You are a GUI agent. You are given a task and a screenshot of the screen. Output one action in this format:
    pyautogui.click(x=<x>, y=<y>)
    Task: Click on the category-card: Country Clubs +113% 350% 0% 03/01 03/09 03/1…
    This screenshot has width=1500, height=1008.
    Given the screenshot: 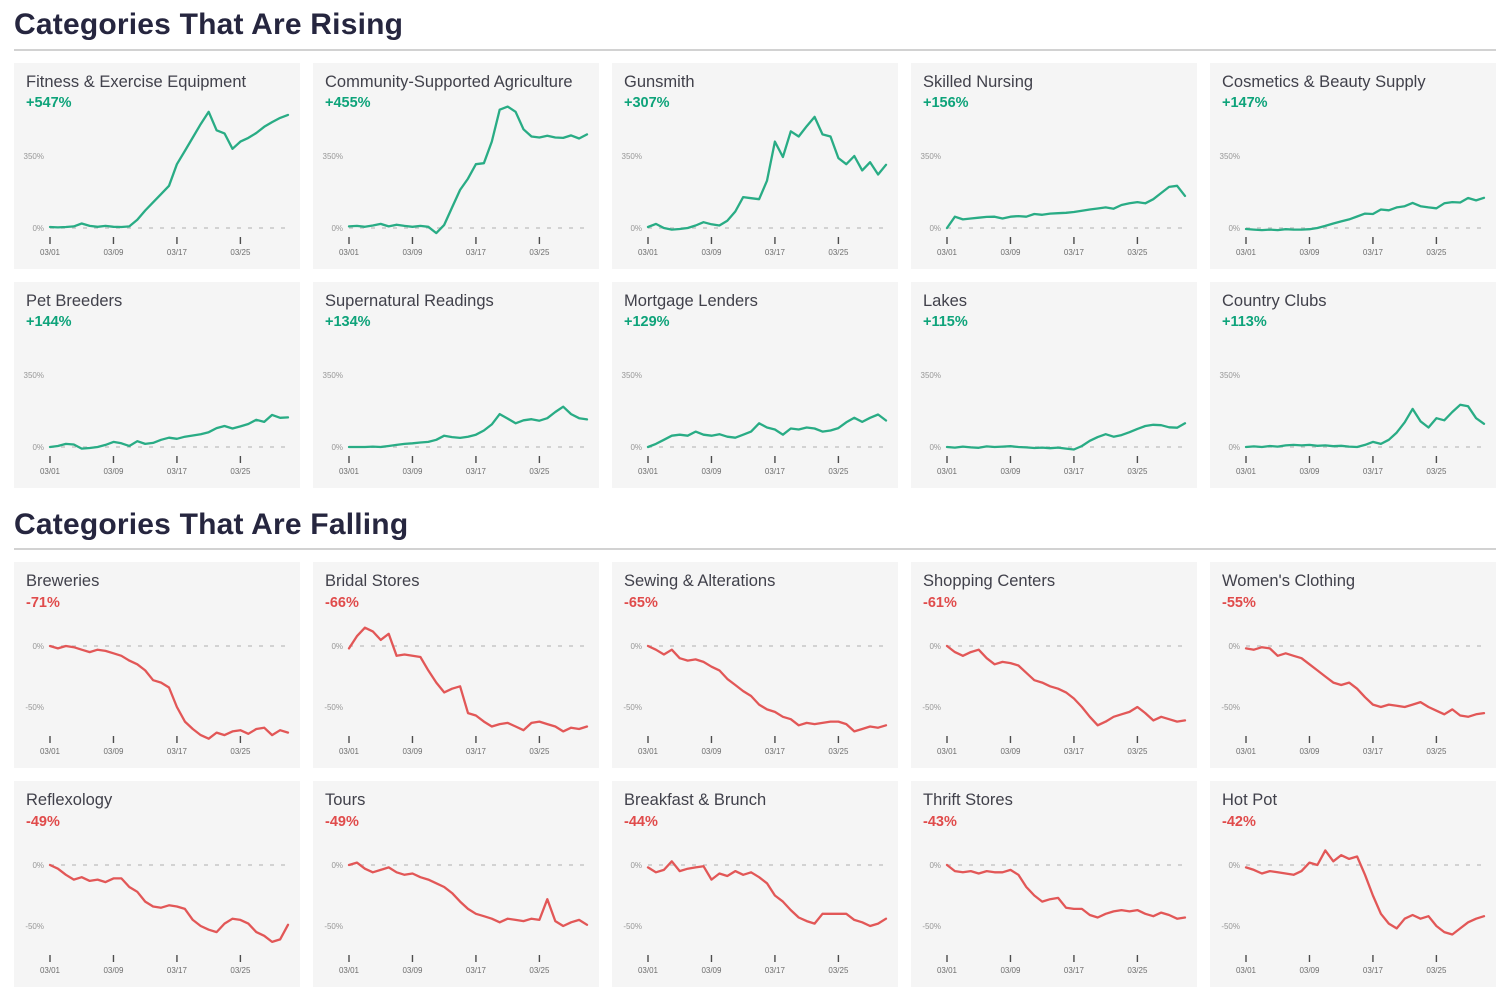 What is the action you would take?
    pyautogui.click(x=1353, y=384)
    